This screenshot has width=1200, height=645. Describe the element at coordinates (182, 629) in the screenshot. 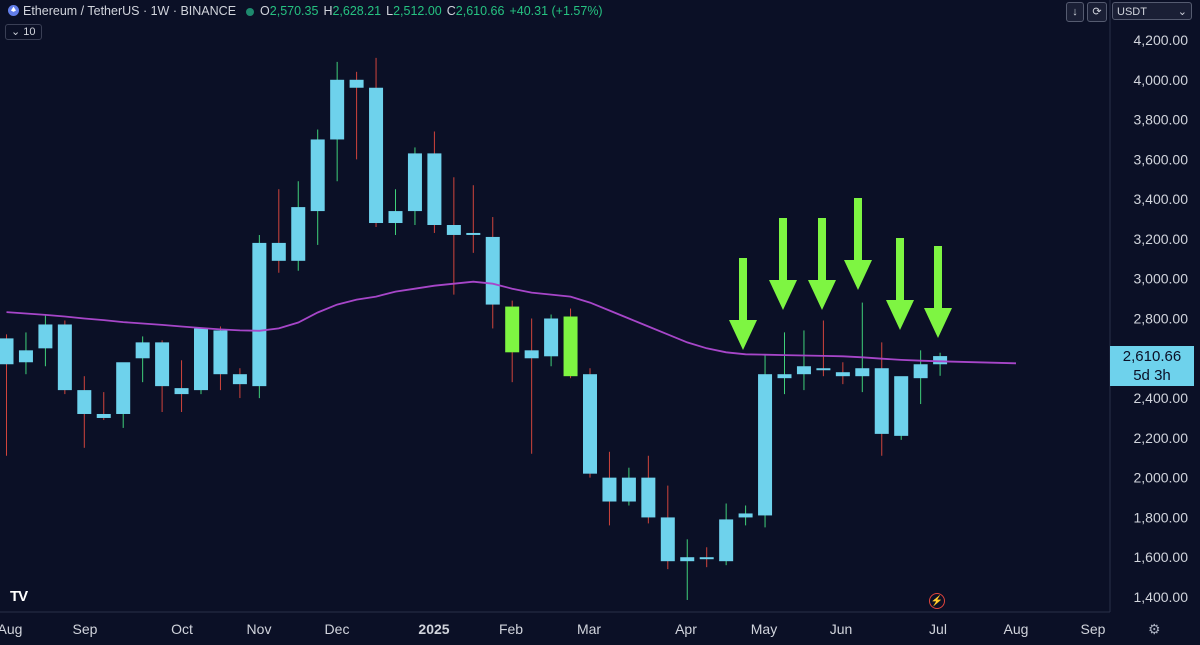

I see `time-tick-label: Oct` at that location.